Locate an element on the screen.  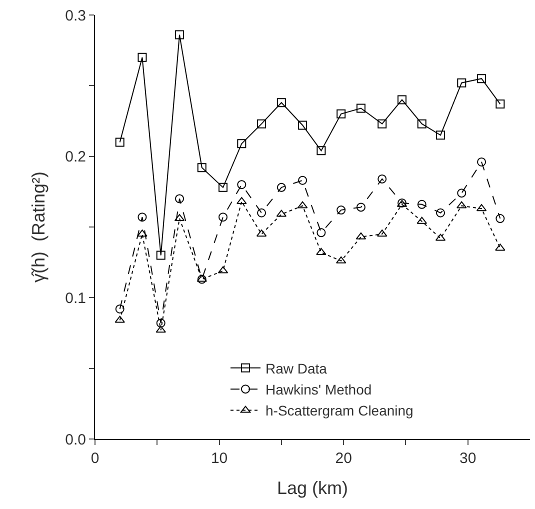
x-tick-label: 20 is located at coordinates (343, 458).